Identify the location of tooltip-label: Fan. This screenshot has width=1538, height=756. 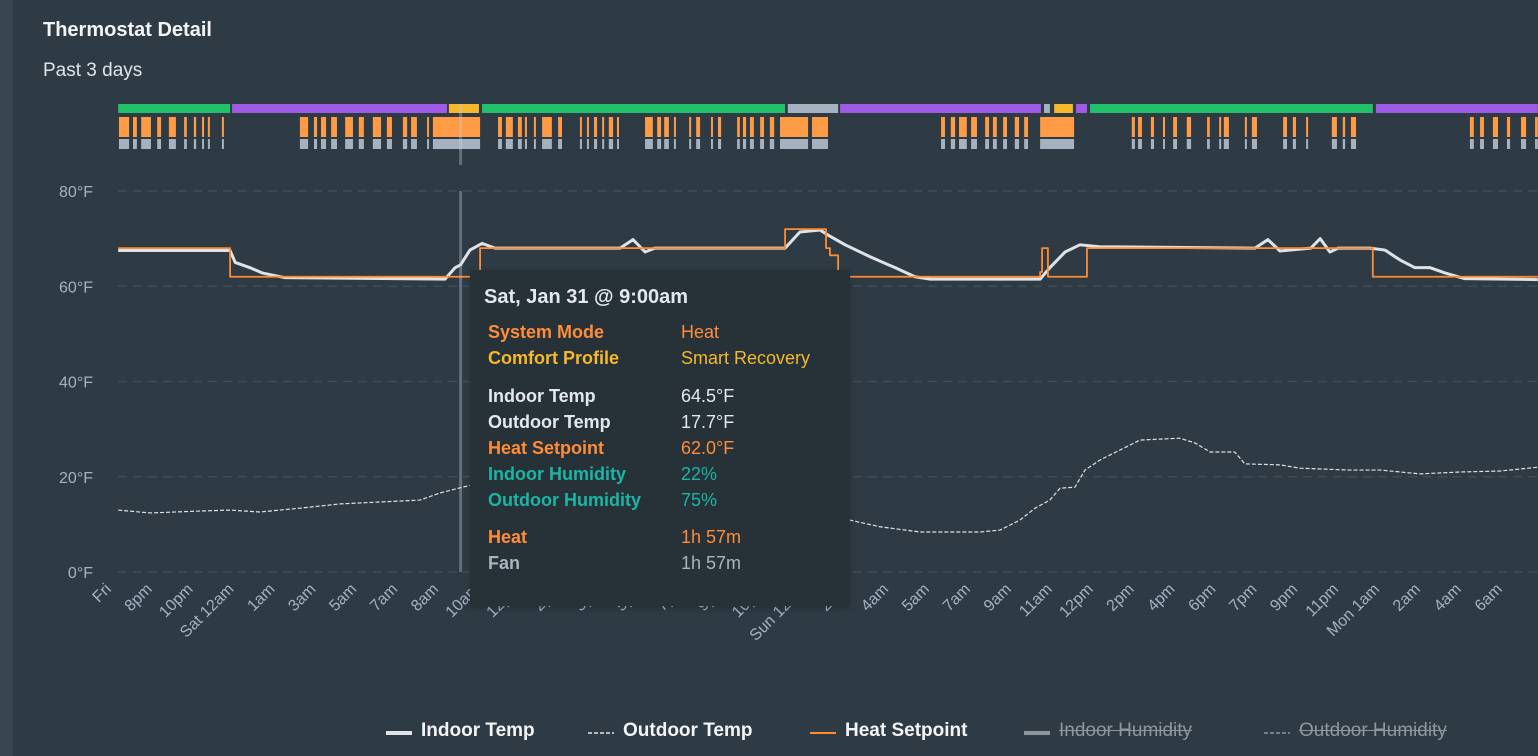
(504, 563).